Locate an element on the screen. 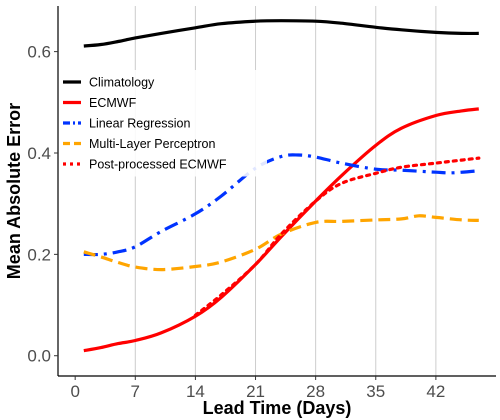  y-axis-title: Mean Absolute Error is located at coordinates (14, 191).